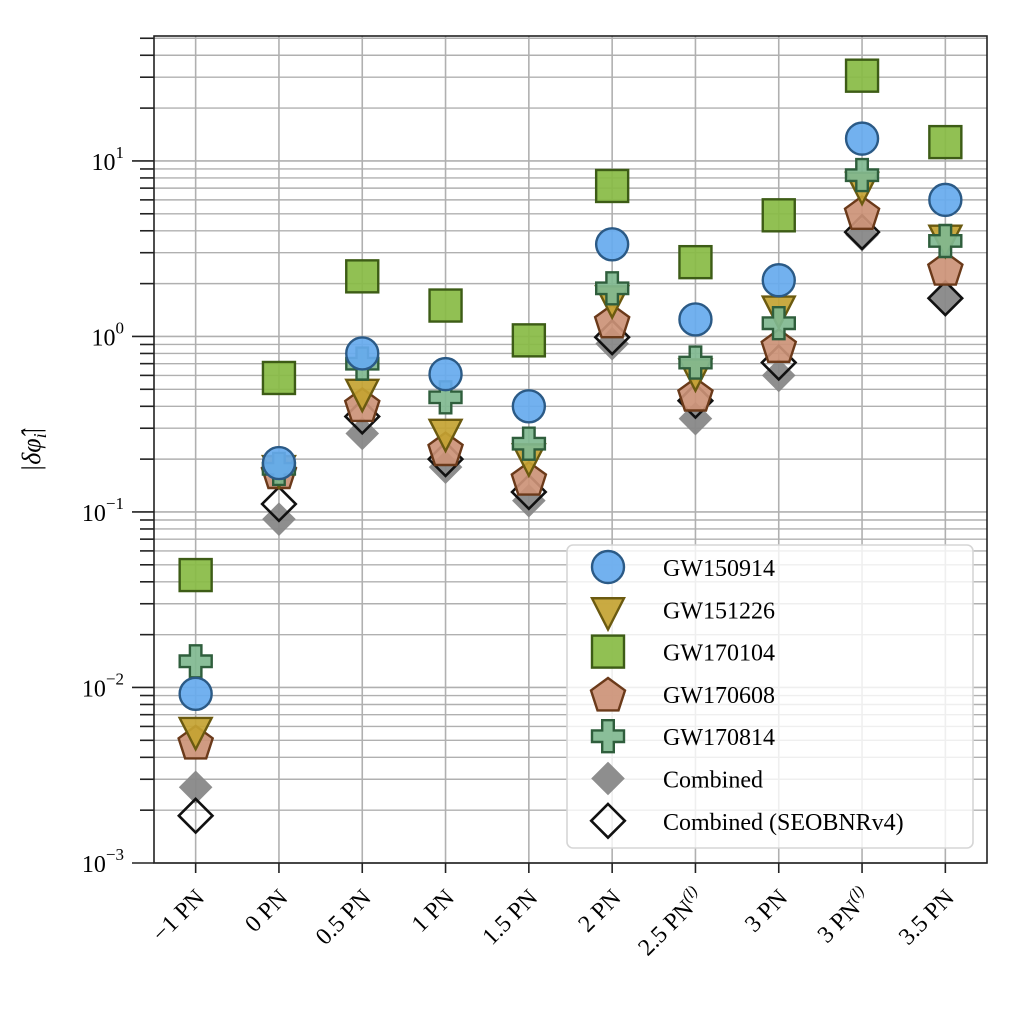 The width and height of the screenshot is (1024, 1015). What do you see at coordinates (115, 678) in the screenshot?
I see `y-tick-exponent: −2` at bounding box center [115, 678].